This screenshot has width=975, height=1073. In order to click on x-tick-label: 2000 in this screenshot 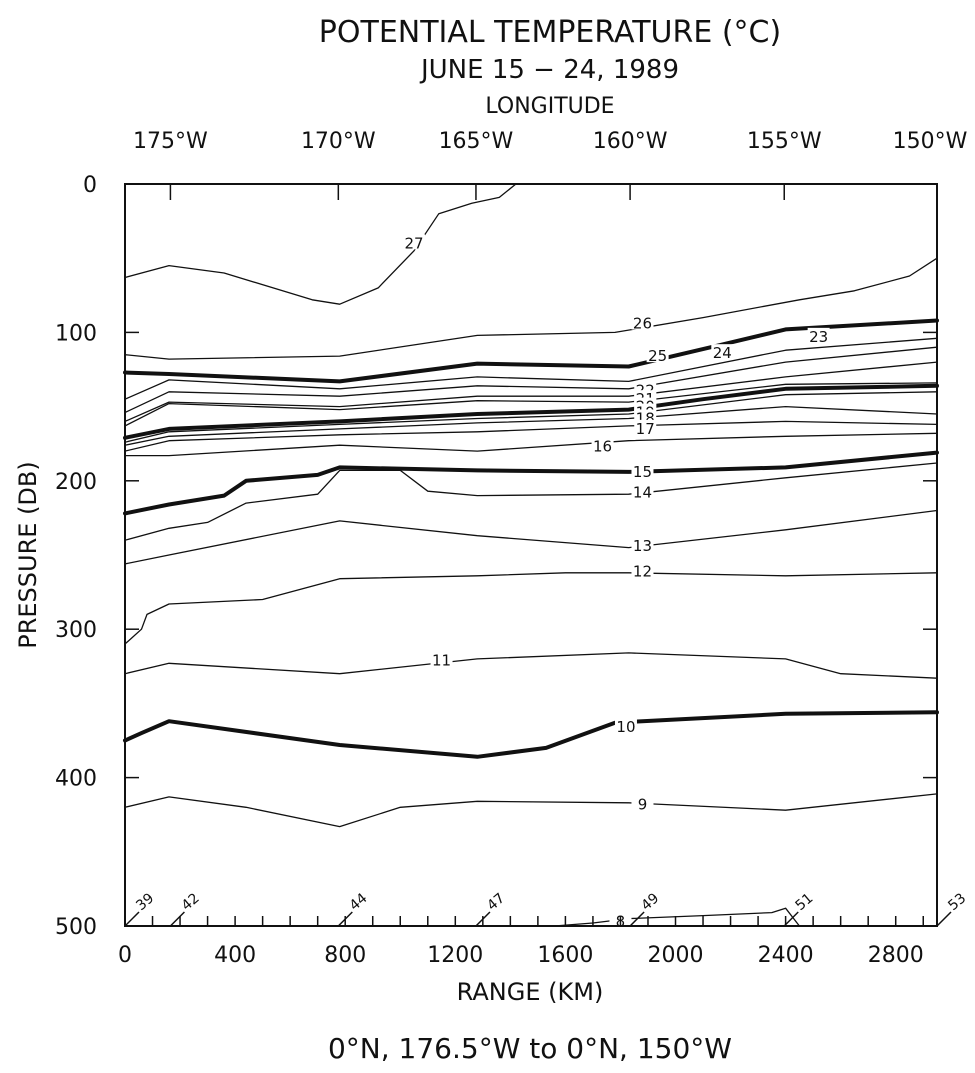, I will do `click(676, 955)`.